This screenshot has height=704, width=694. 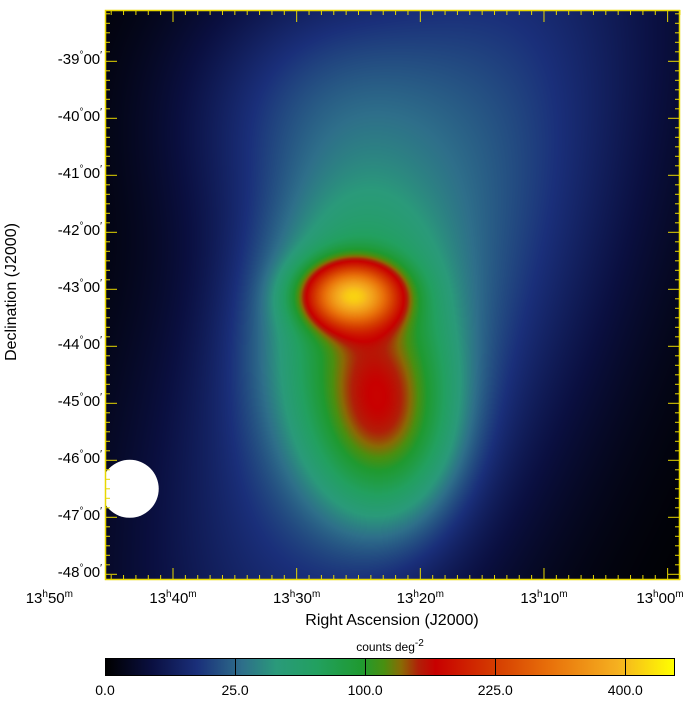 I want to click on y-tick-label: -39°00′, so click(x=57, y=59).